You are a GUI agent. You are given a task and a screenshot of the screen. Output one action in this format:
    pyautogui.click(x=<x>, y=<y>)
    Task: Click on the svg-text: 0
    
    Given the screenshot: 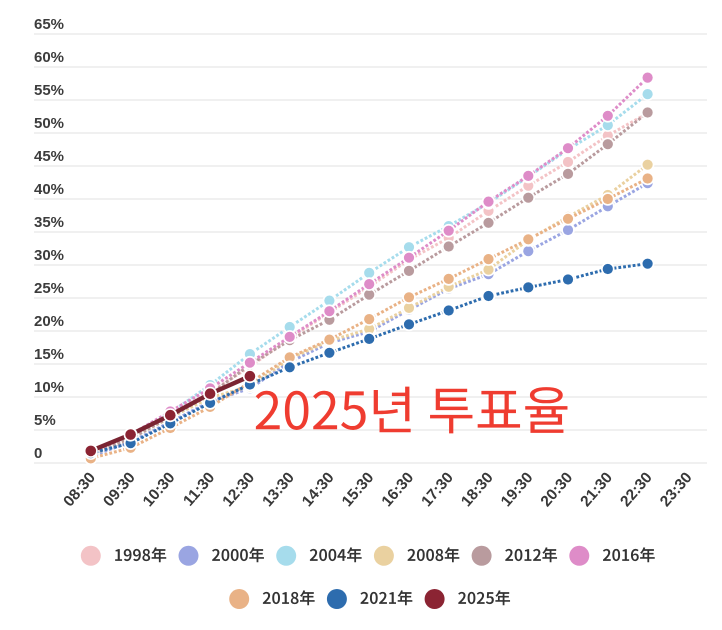 What is the action you would take?
    pyautogui.click(x=38, y=453)
    